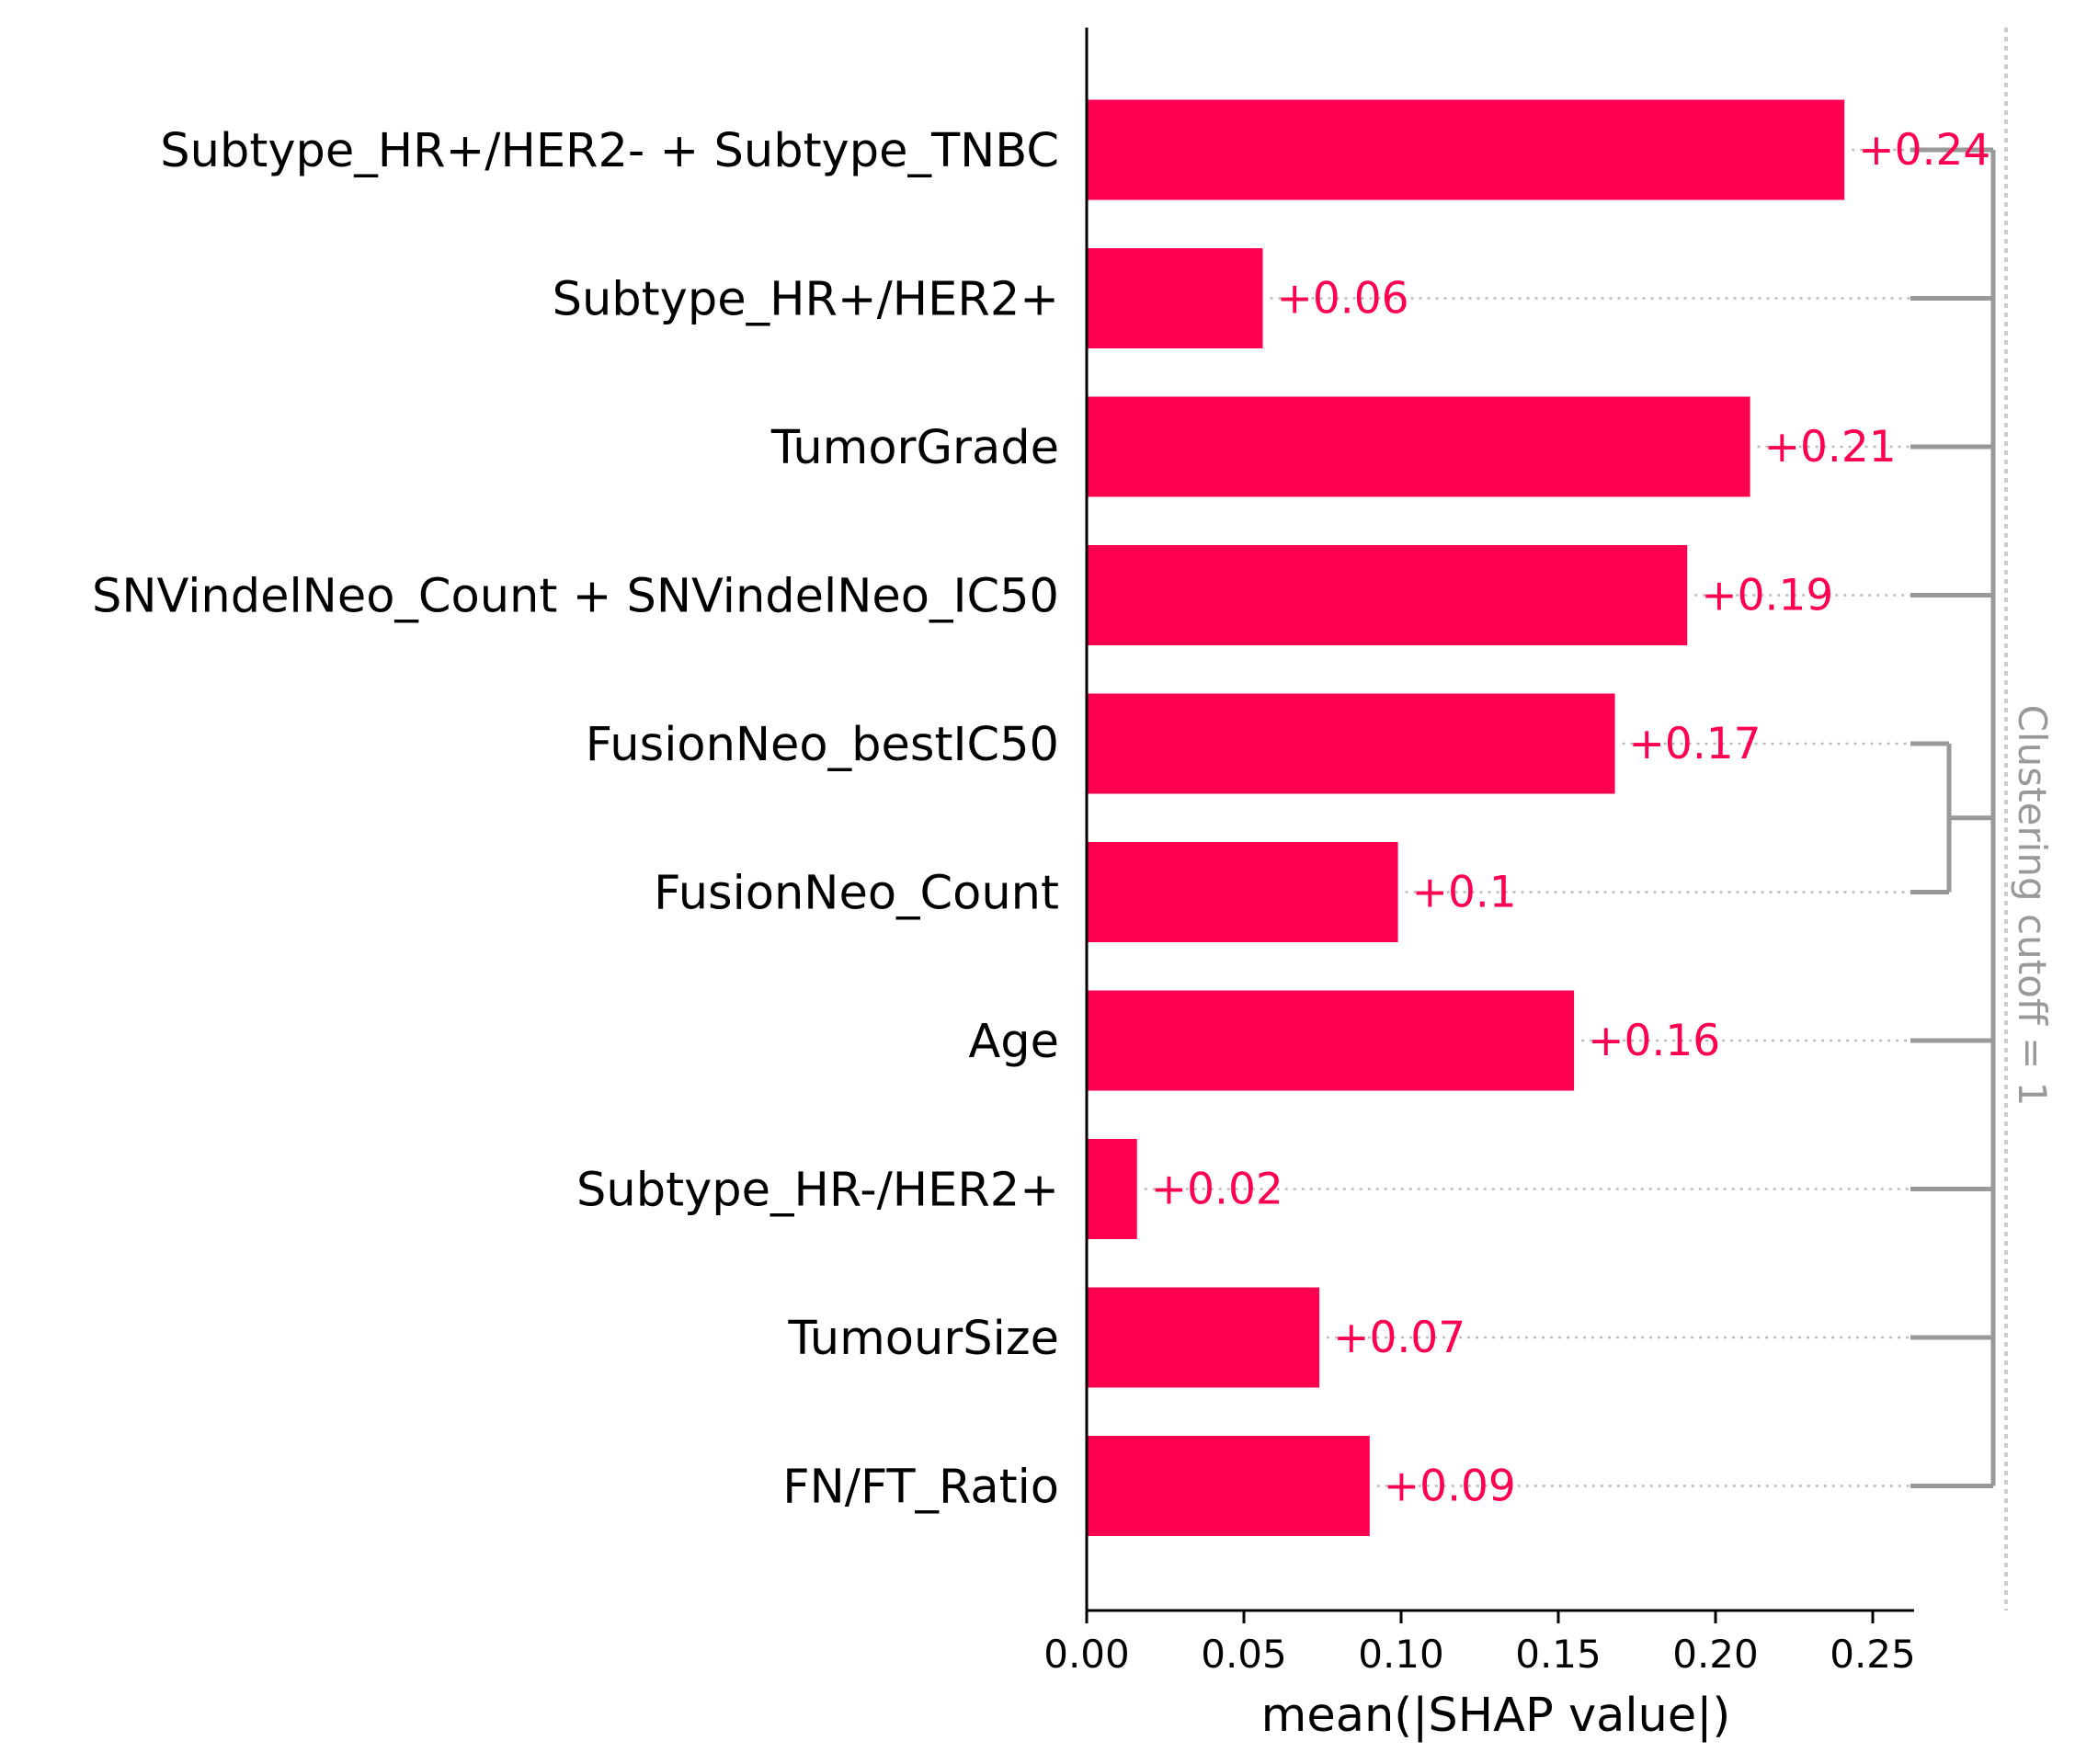  What do you see at coordinates (1830, 447) in the screenshot?
I see `value-label: +0.21` at bounding box center [1830, 447].